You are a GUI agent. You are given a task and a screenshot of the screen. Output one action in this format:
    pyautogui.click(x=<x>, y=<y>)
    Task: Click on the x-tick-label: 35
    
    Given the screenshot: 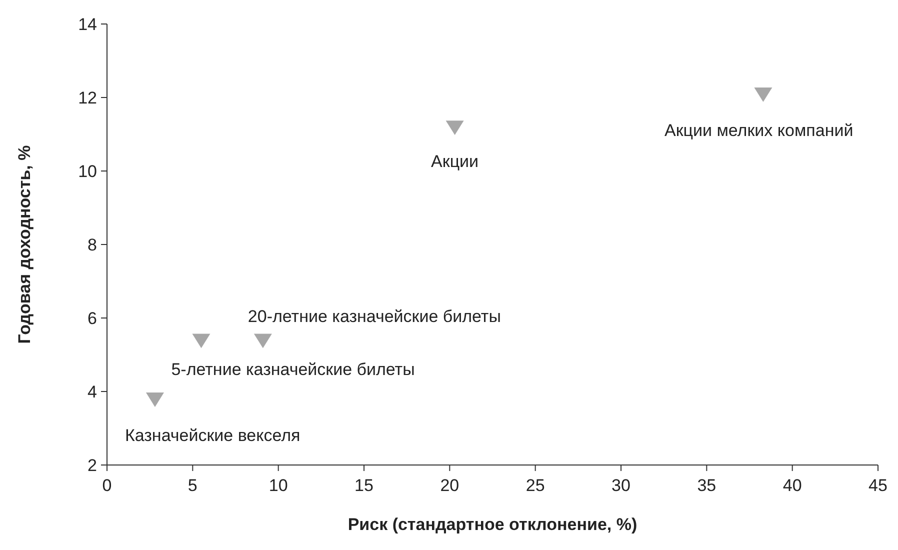 What is the action you would take?
    pyautogui.click(x=706, y=485)
    